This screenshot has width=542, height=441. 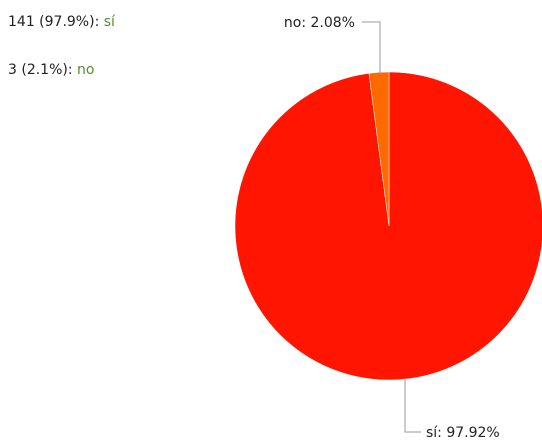 What do you see at coordinates (463, 433) in the screenshot?
I see `slice-label: sí: 97.92%` at bounding box center [463, 433].